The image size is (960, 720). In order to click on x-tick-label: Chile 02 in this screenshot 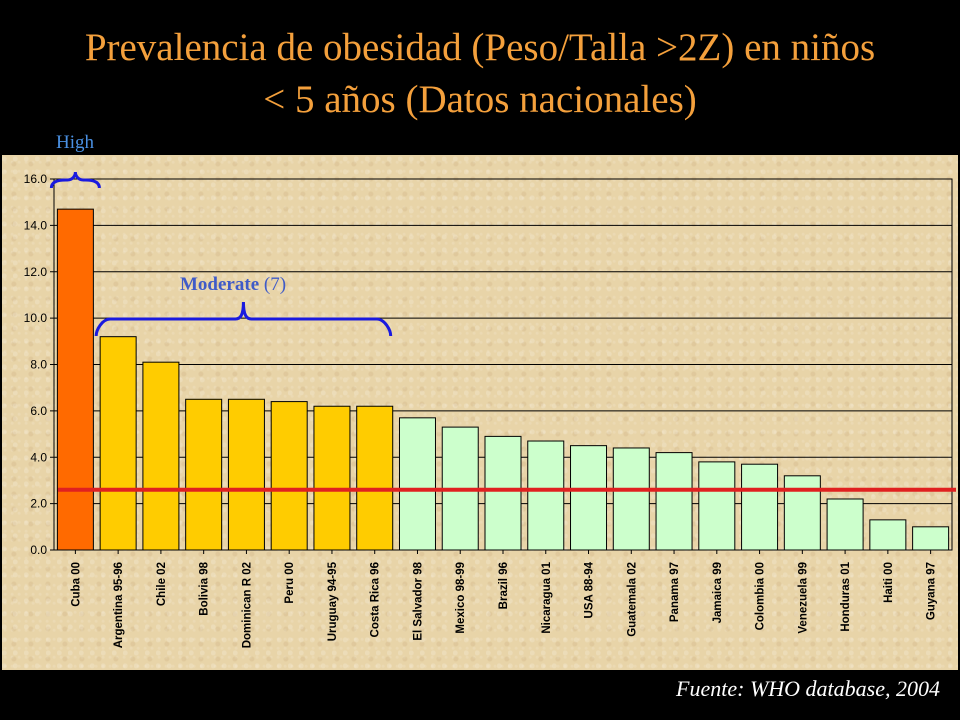, I will do `click(162, 584)`.